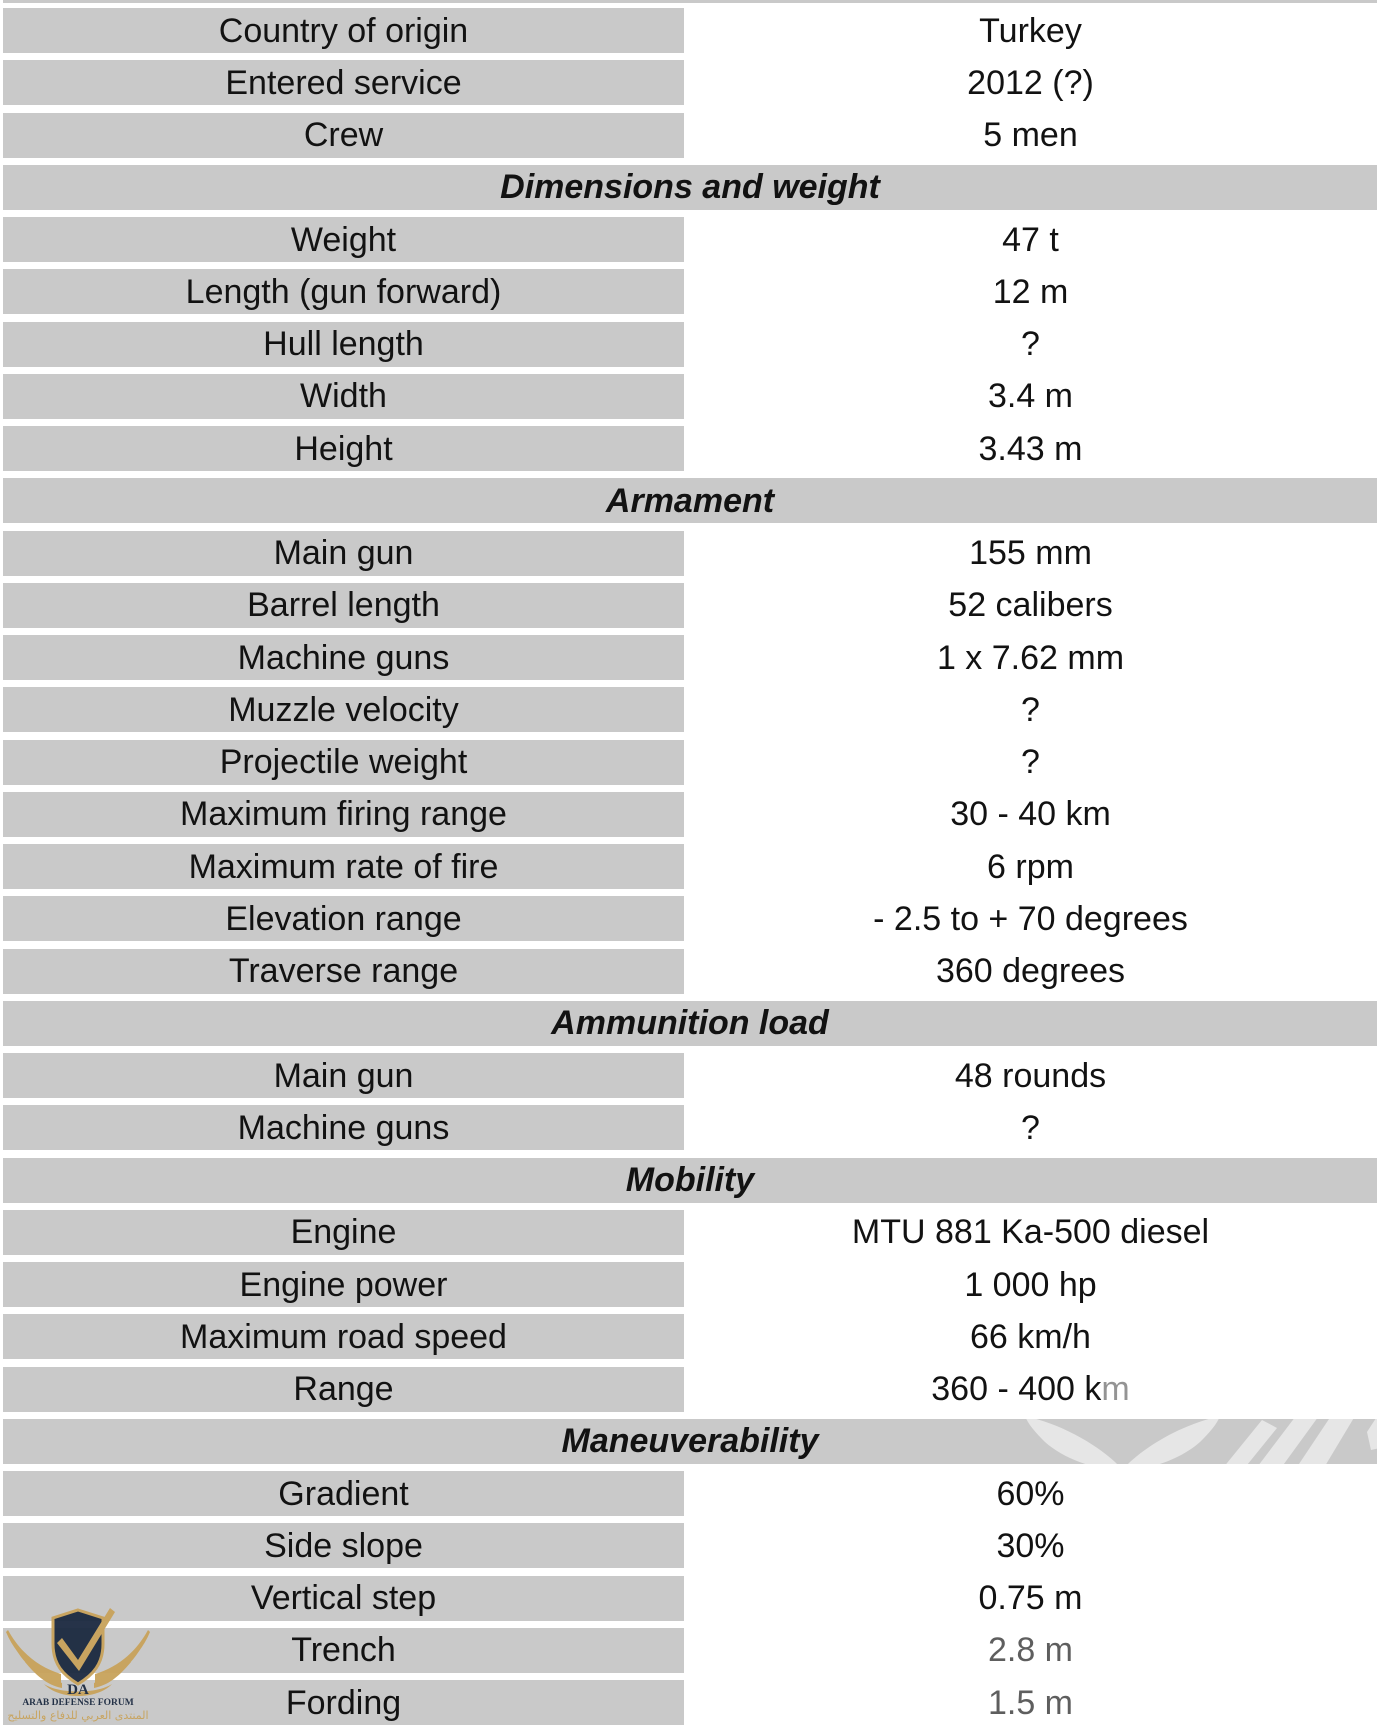  What do you see at coordinates (343, 866) in the screenshot?
I see `spec-label: Maximum rate of fire` at bounding box center [343, 866].